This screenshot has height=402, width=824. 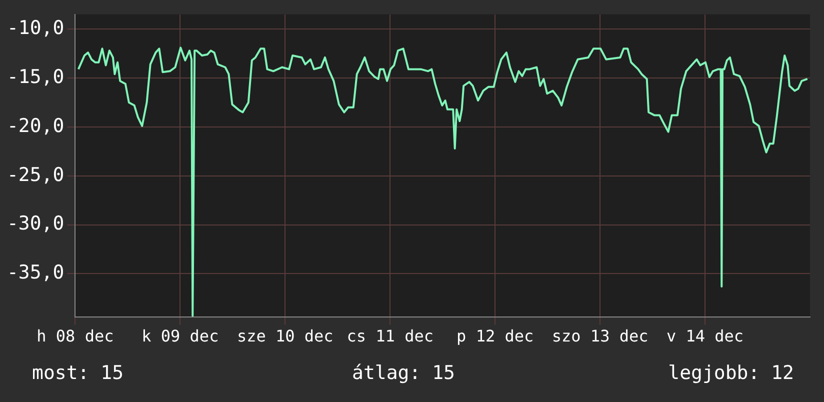 I want to click on x-tick-label: h 08 dec, so click(x=75, y=336).